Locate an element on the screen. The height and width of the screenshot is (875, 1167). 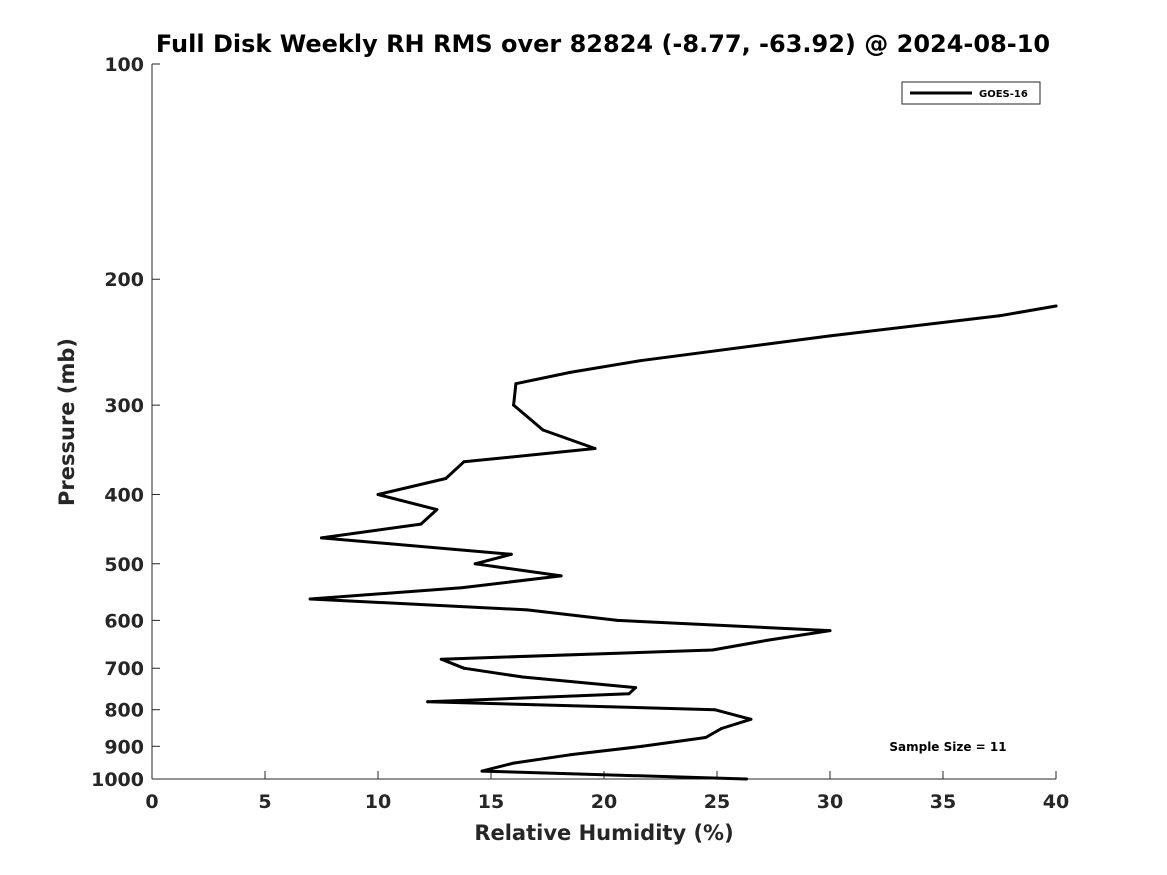
y-tick-label: 1000 is located at coordinates (117, 780).